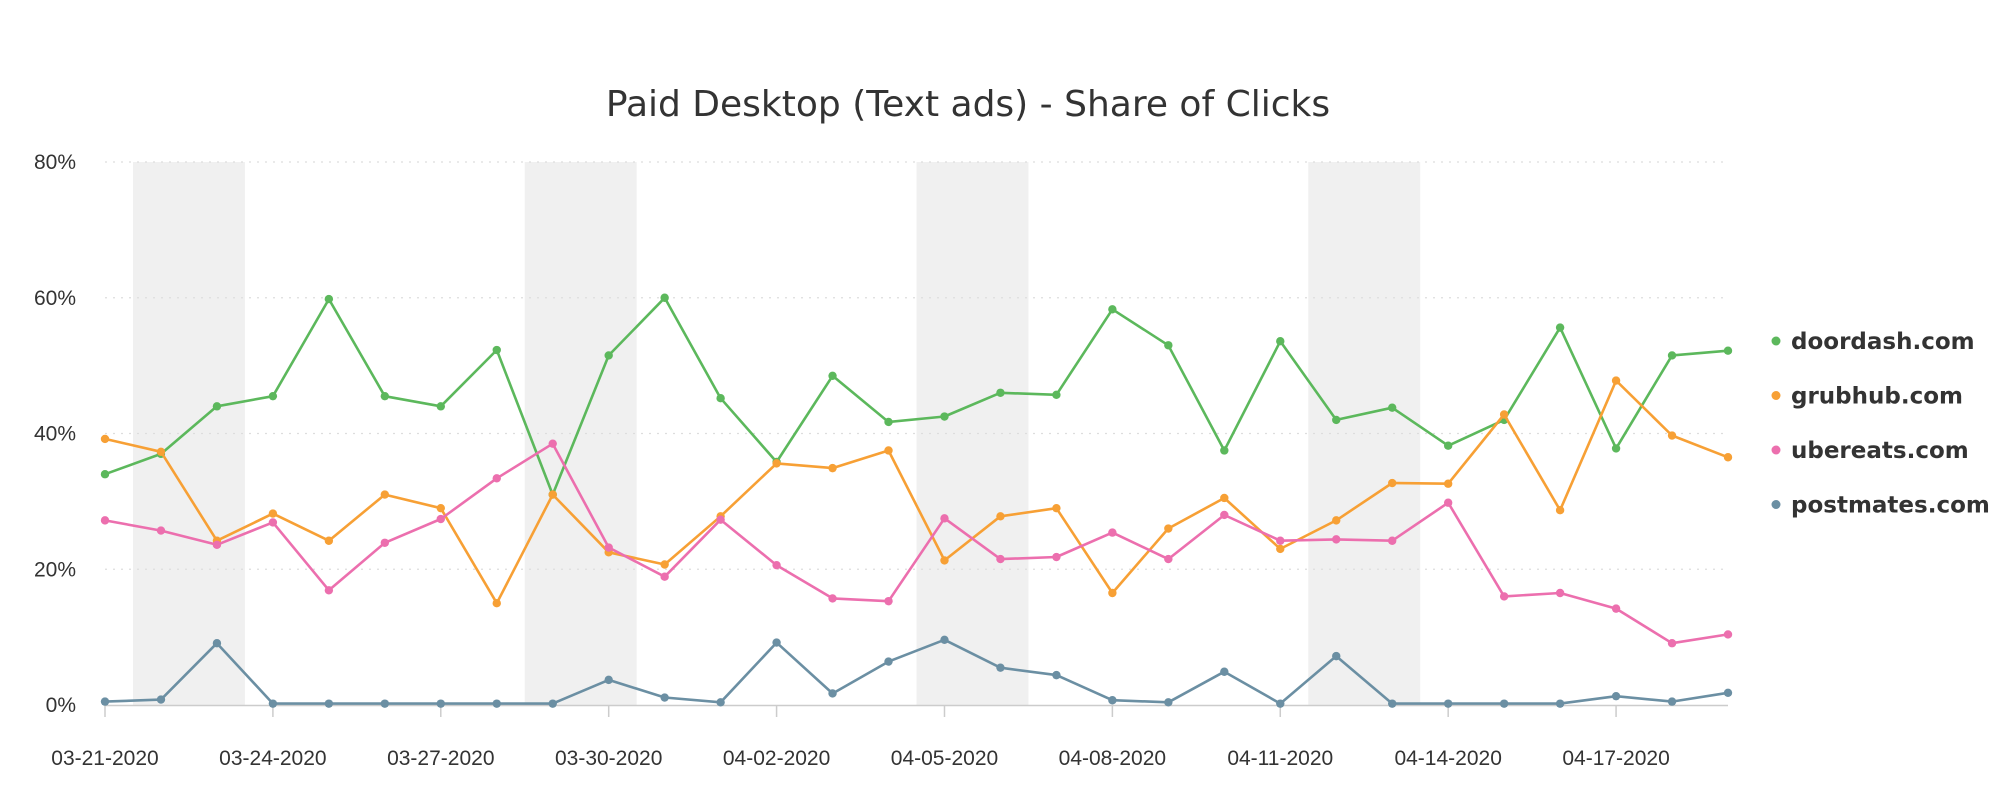  What do you see at coordinates (916, 671) in the screenshot?
I see `series-postmates` at bounding box center [916, 671].